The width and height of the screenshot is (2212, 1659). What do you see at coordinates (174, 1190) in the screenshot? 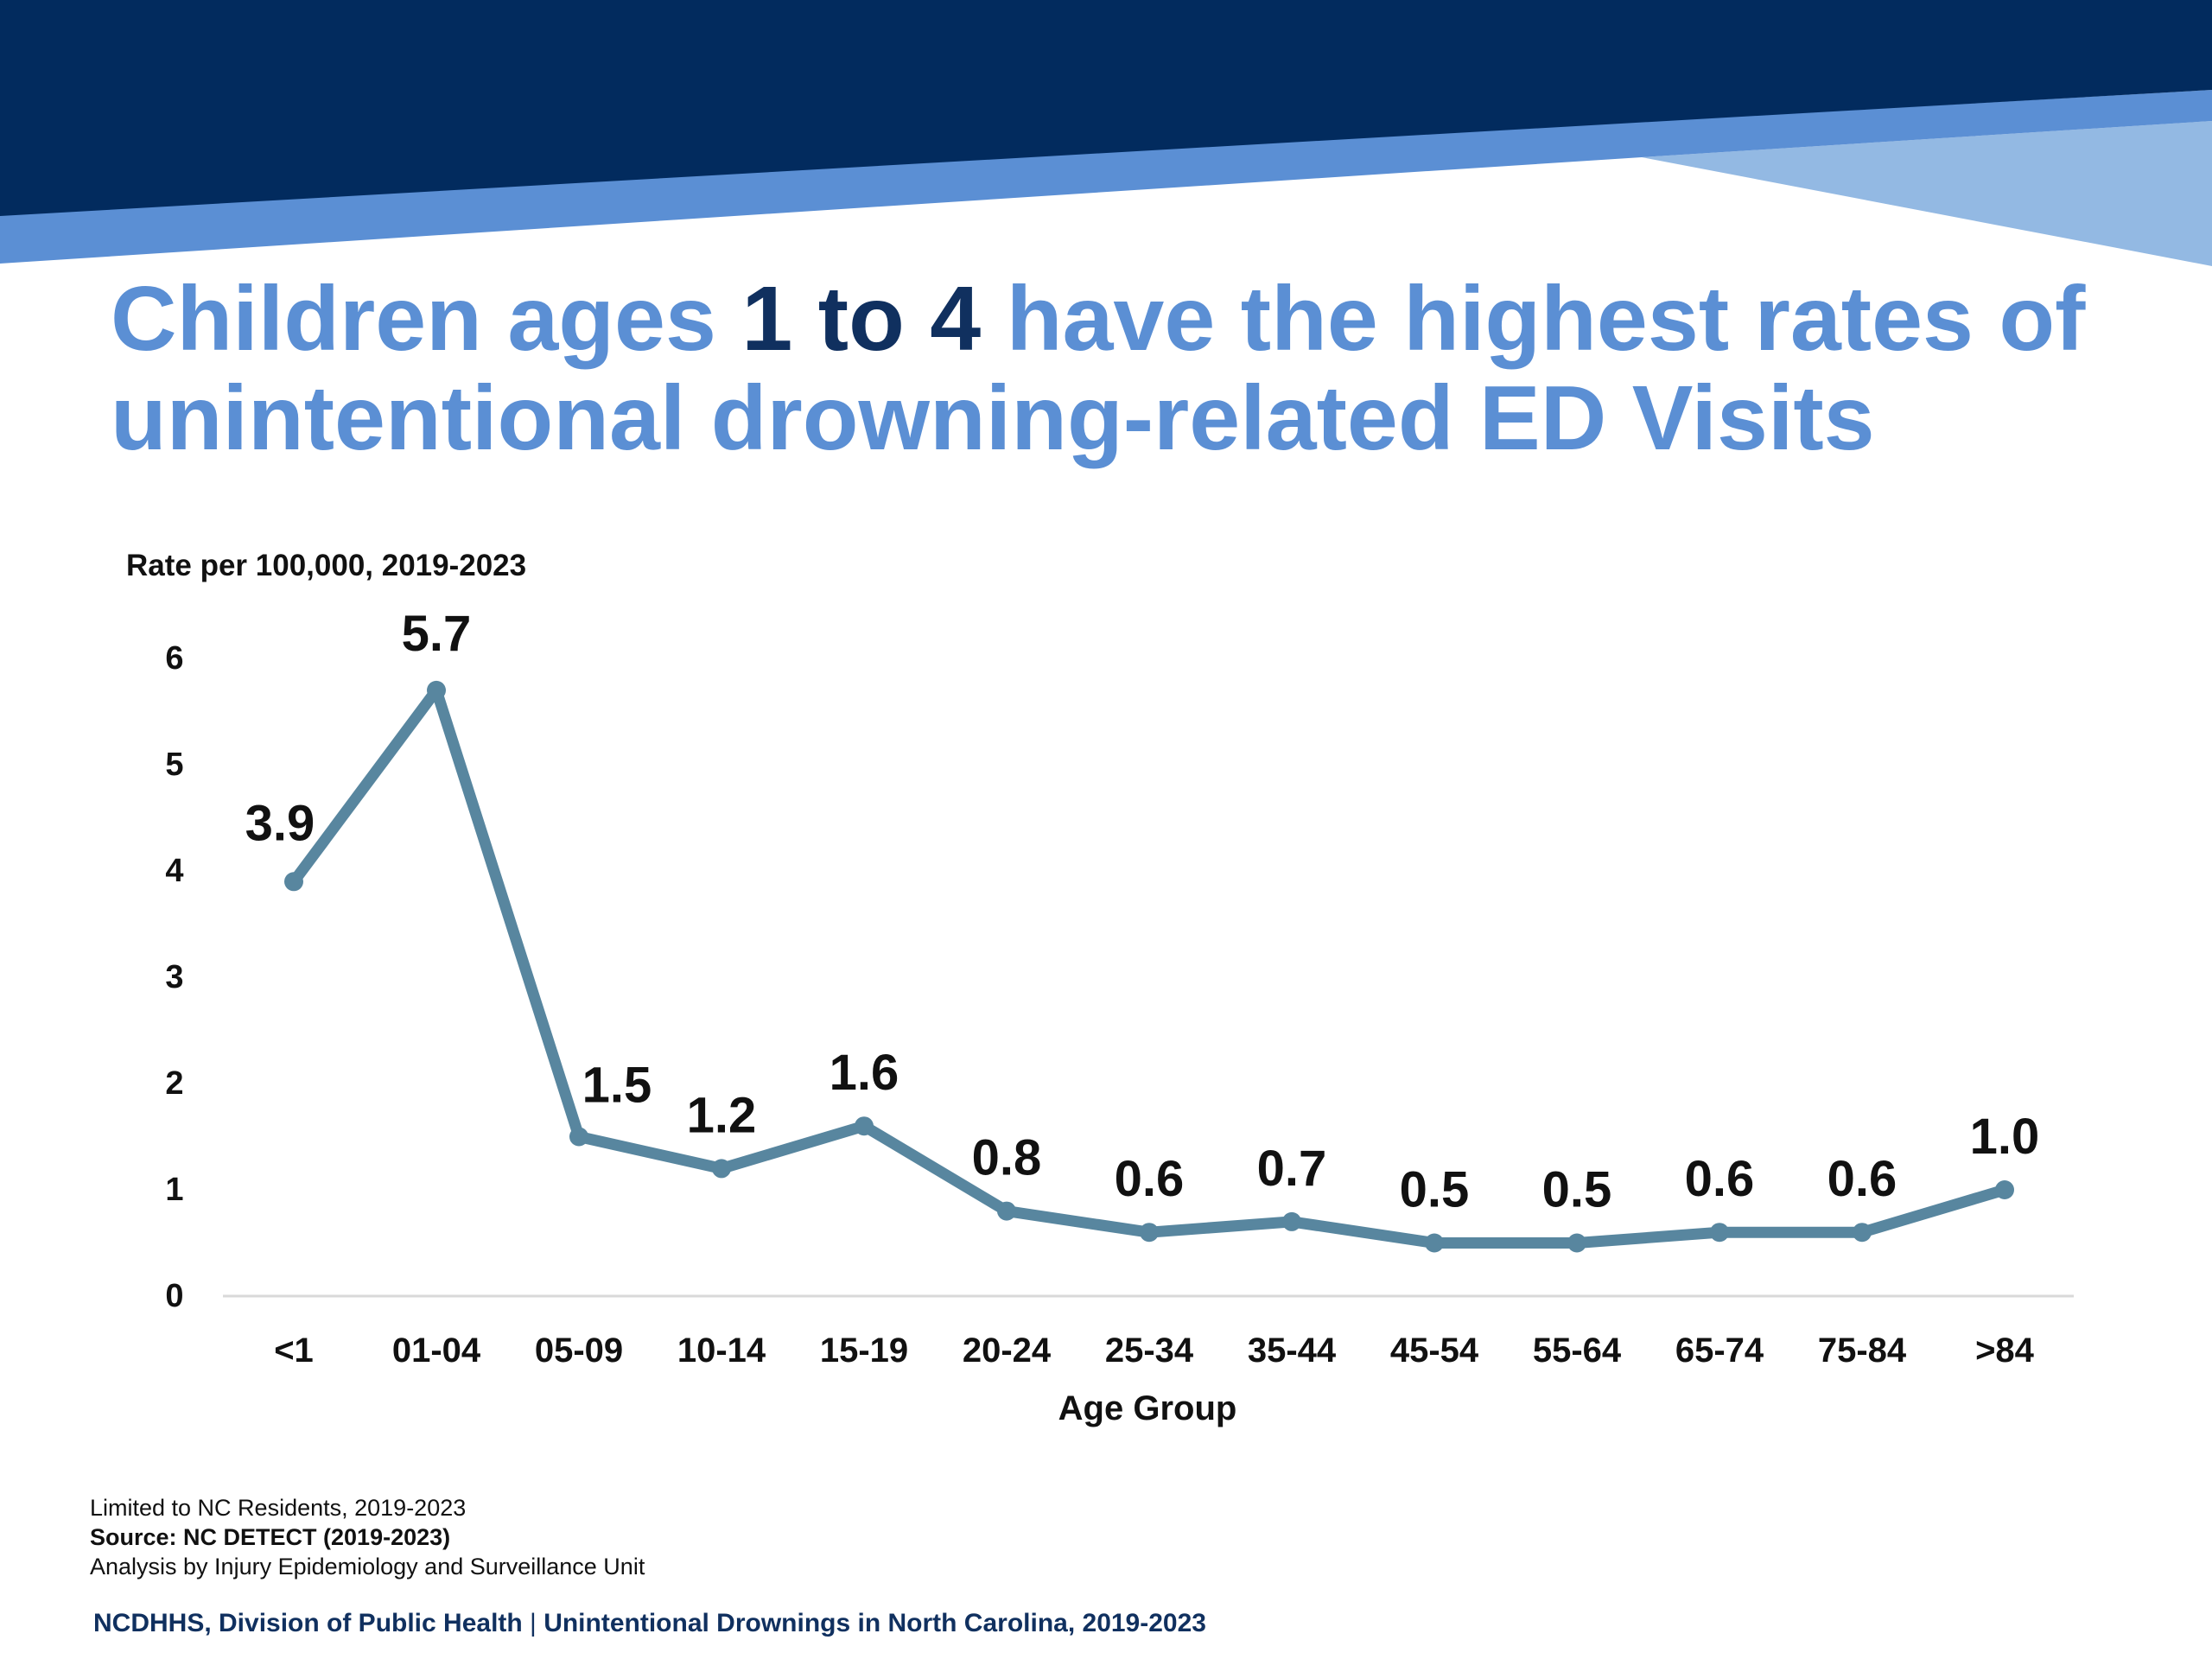
I see `y-tick-label: 1` at bounding box center [174, 1190].